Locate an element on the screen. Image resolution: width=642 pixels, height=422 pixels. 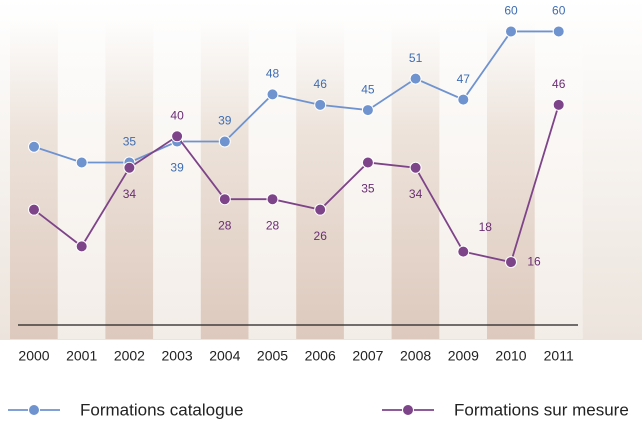
x-tick-label: 2010 is located at coordinates (510, 356).